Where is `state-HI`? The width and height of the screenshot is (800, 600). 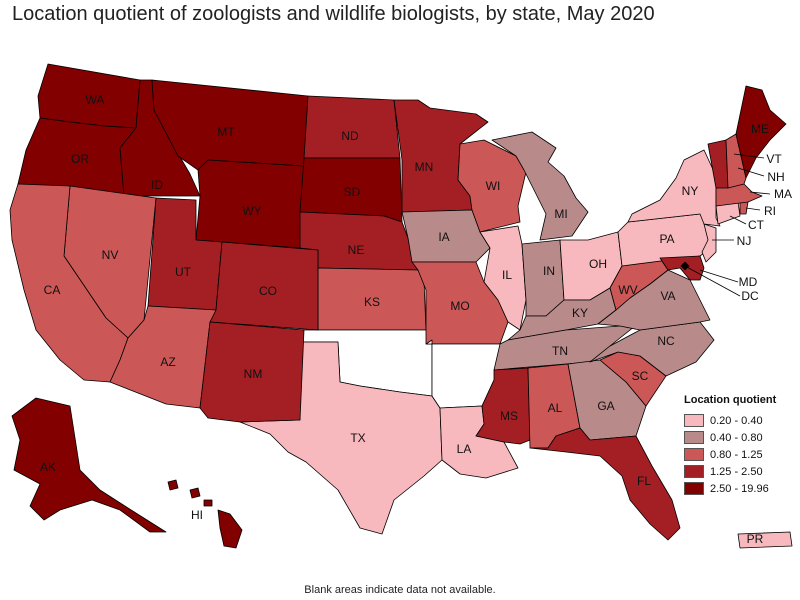
state-HI is located at coordinates (205, 514).